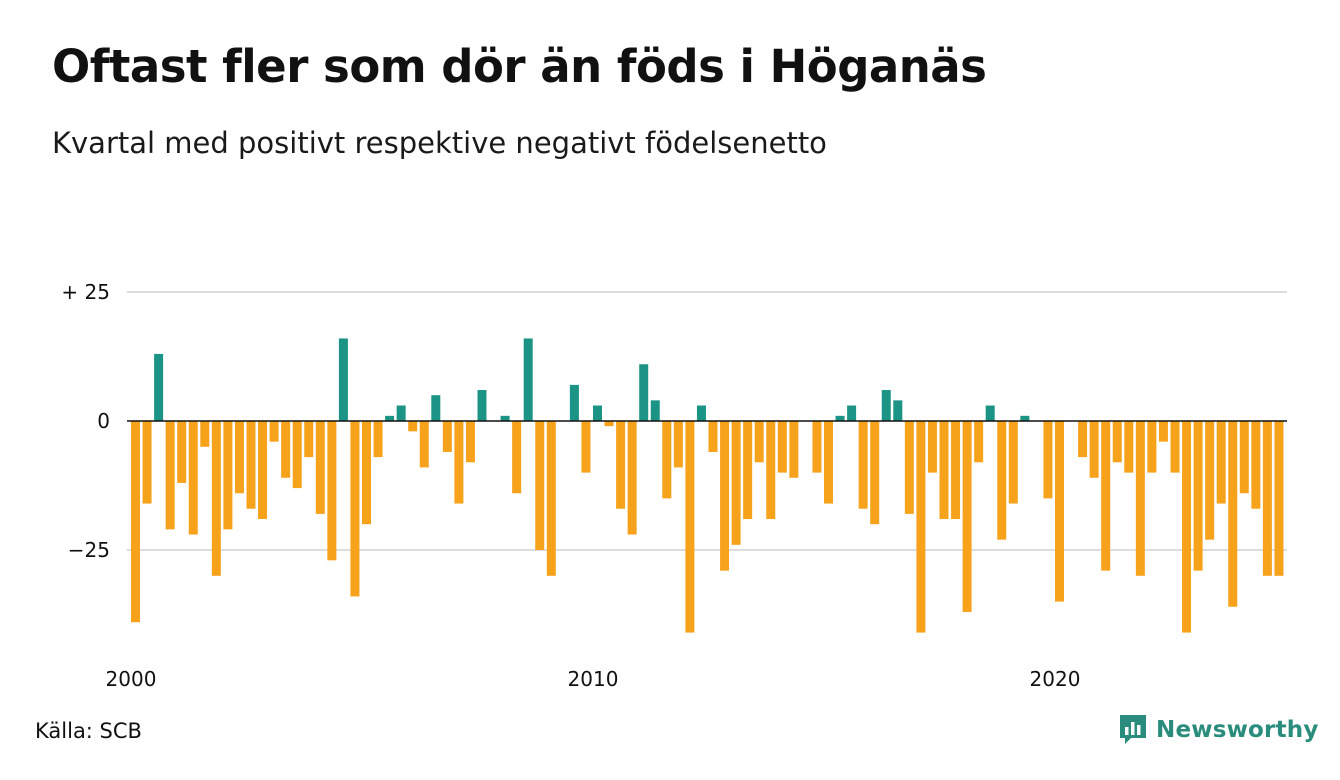 This screenshot has height=780, width=1340. What do you see at coordinates (88, 731) in the screenshot?
I see `source-note: Källa: SCB` at bounding box center [88, 731].